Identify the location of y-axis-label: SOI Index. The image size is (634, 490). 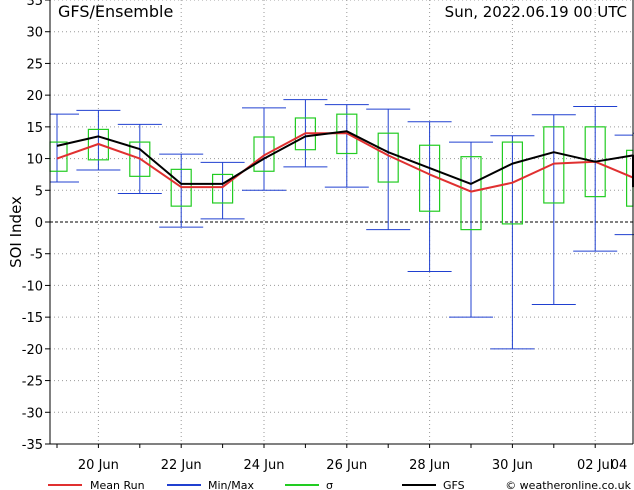
(16, 232).